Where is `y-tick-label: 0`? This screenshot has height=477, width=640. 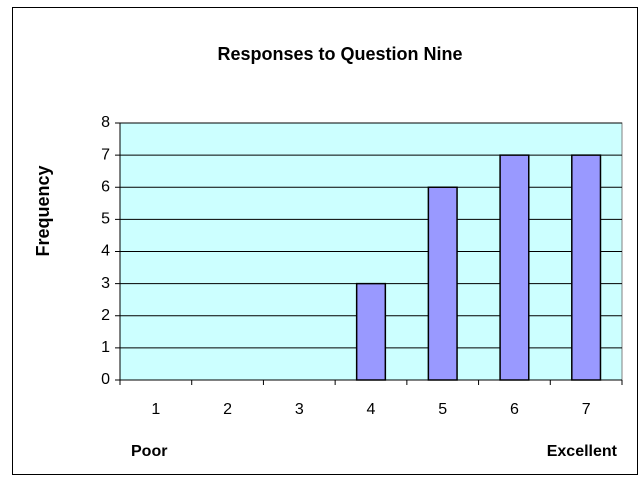
y-tick-label: 0 is located at coordinates (105, 379).